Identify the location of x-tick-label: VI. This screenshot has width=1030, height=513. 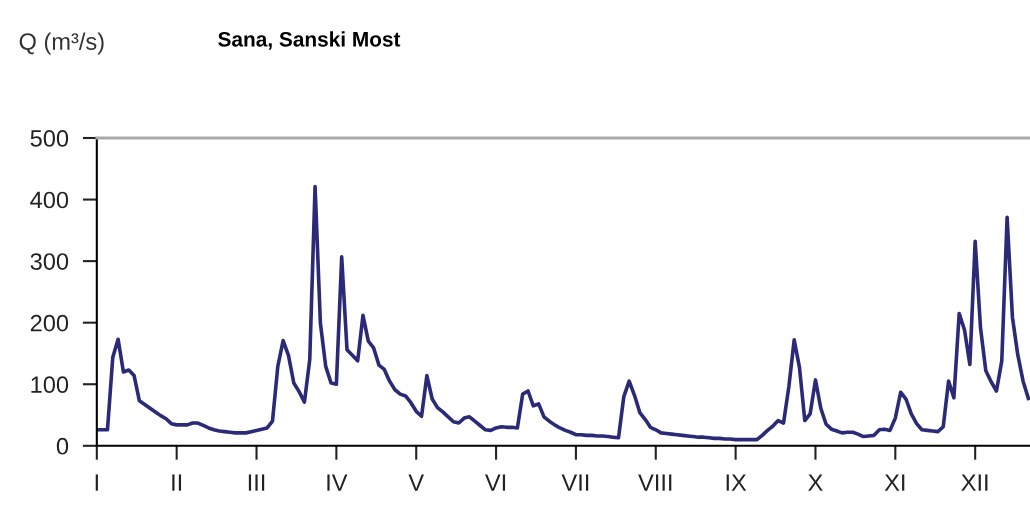
(495, 482).